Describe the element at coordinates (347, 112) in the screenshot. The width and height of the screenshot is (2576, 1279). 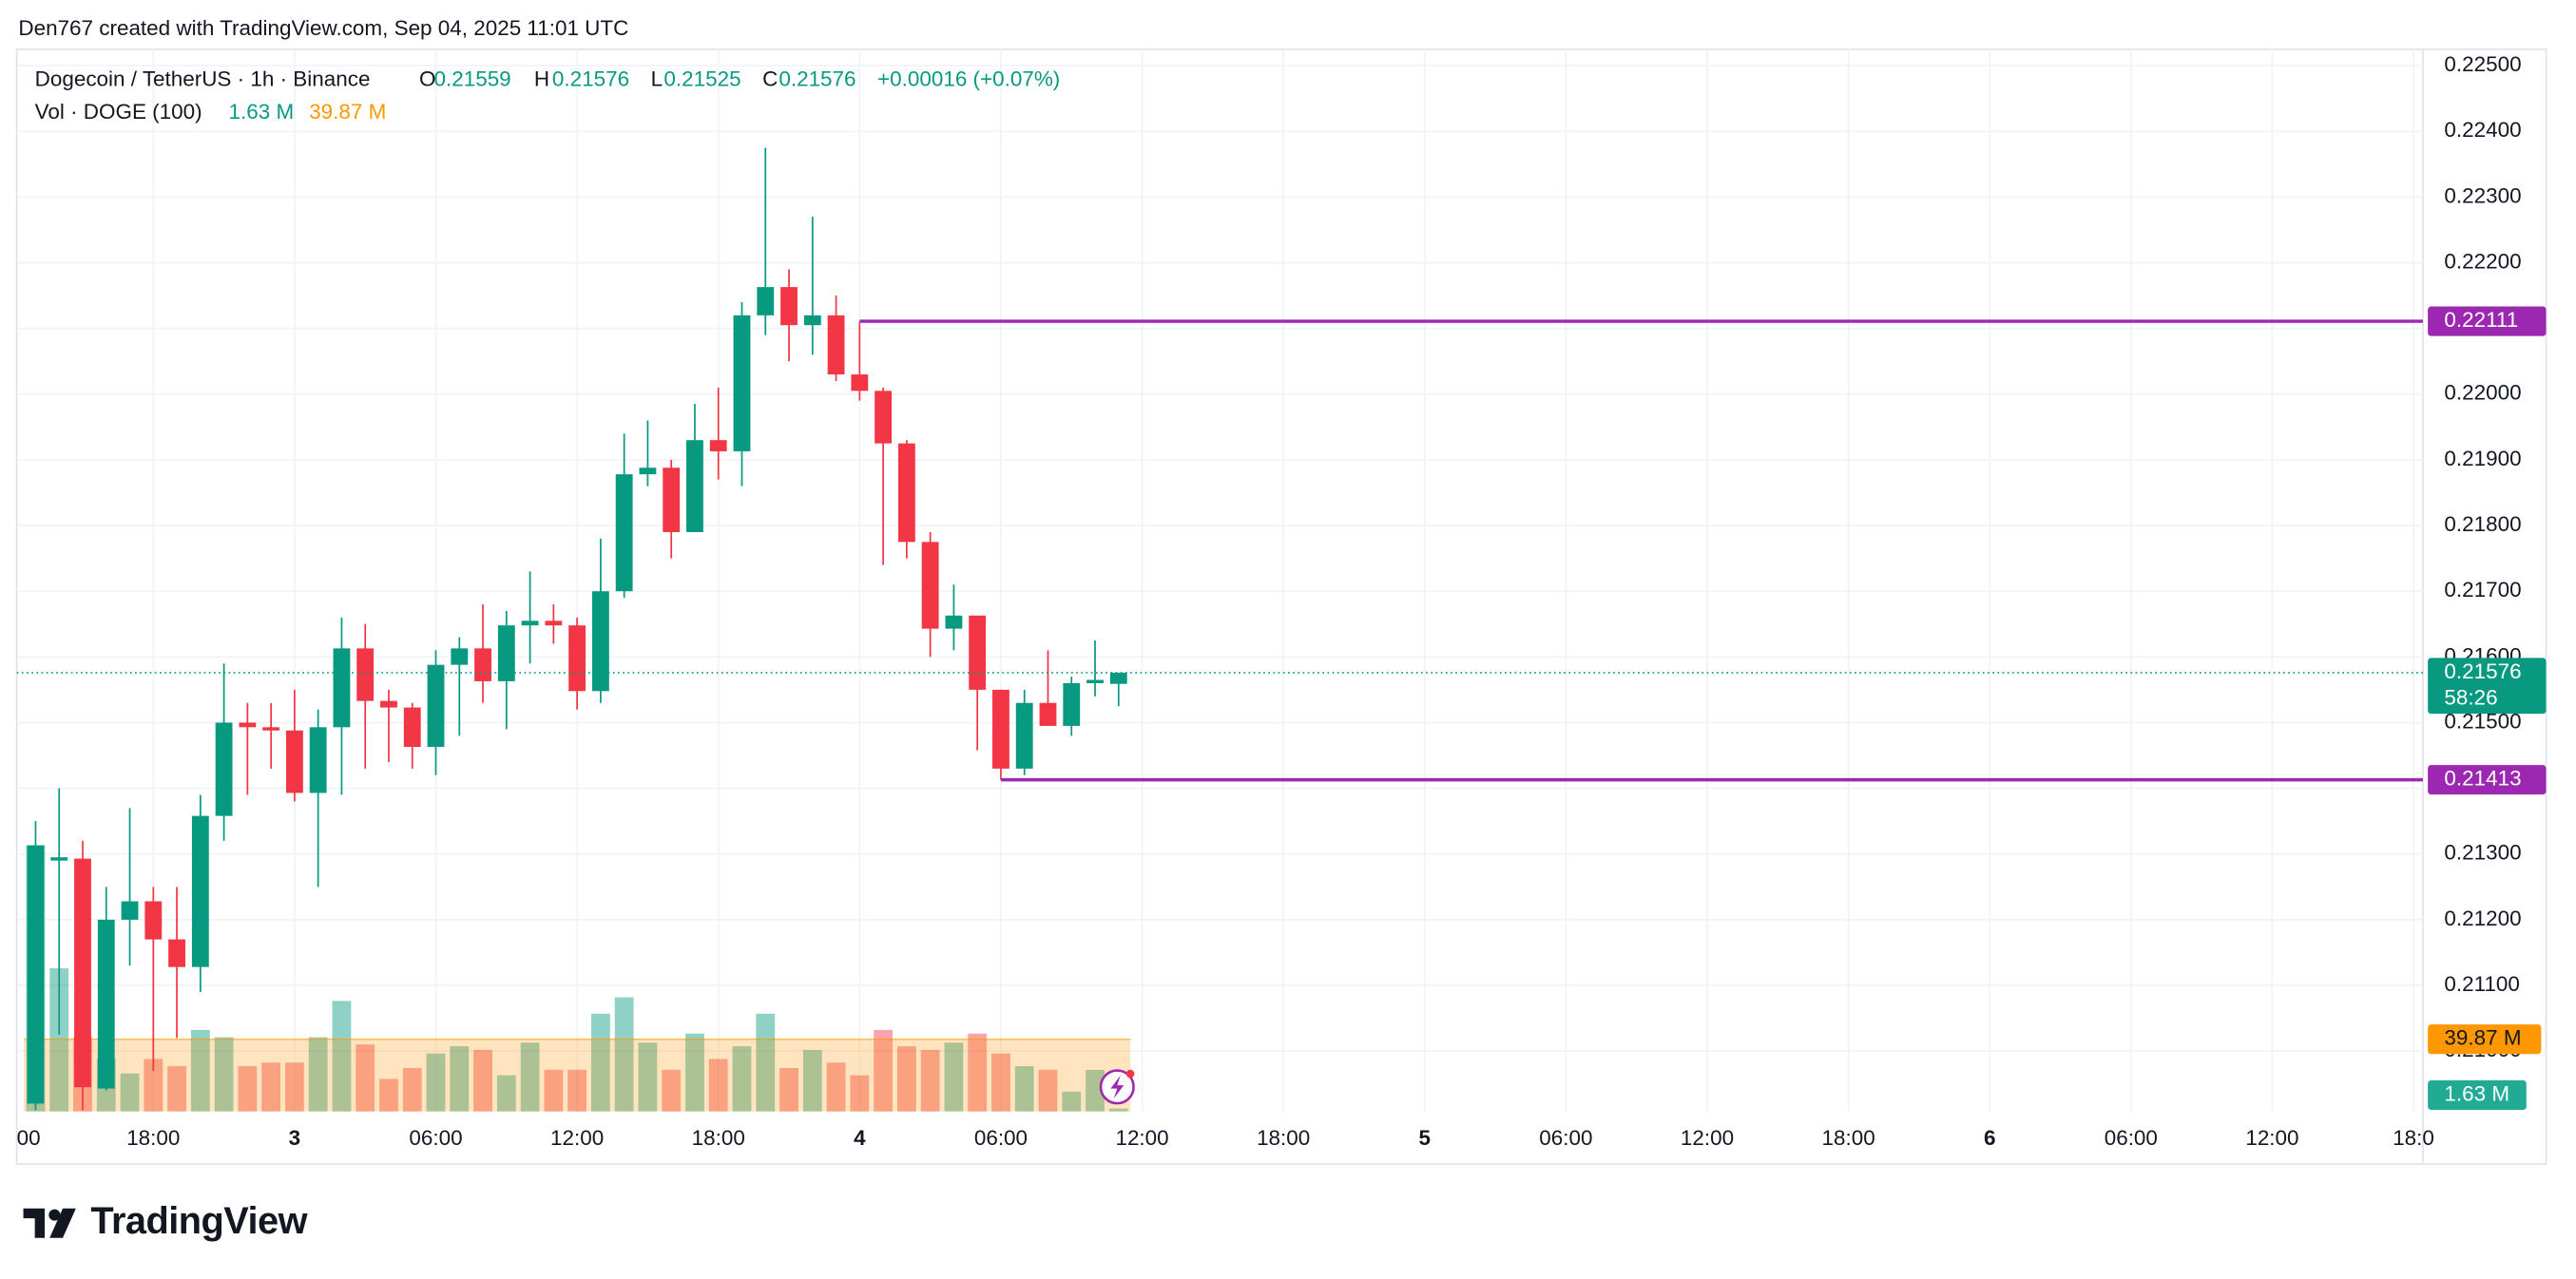
I see `volume-ma: 39.87 M` at that location.